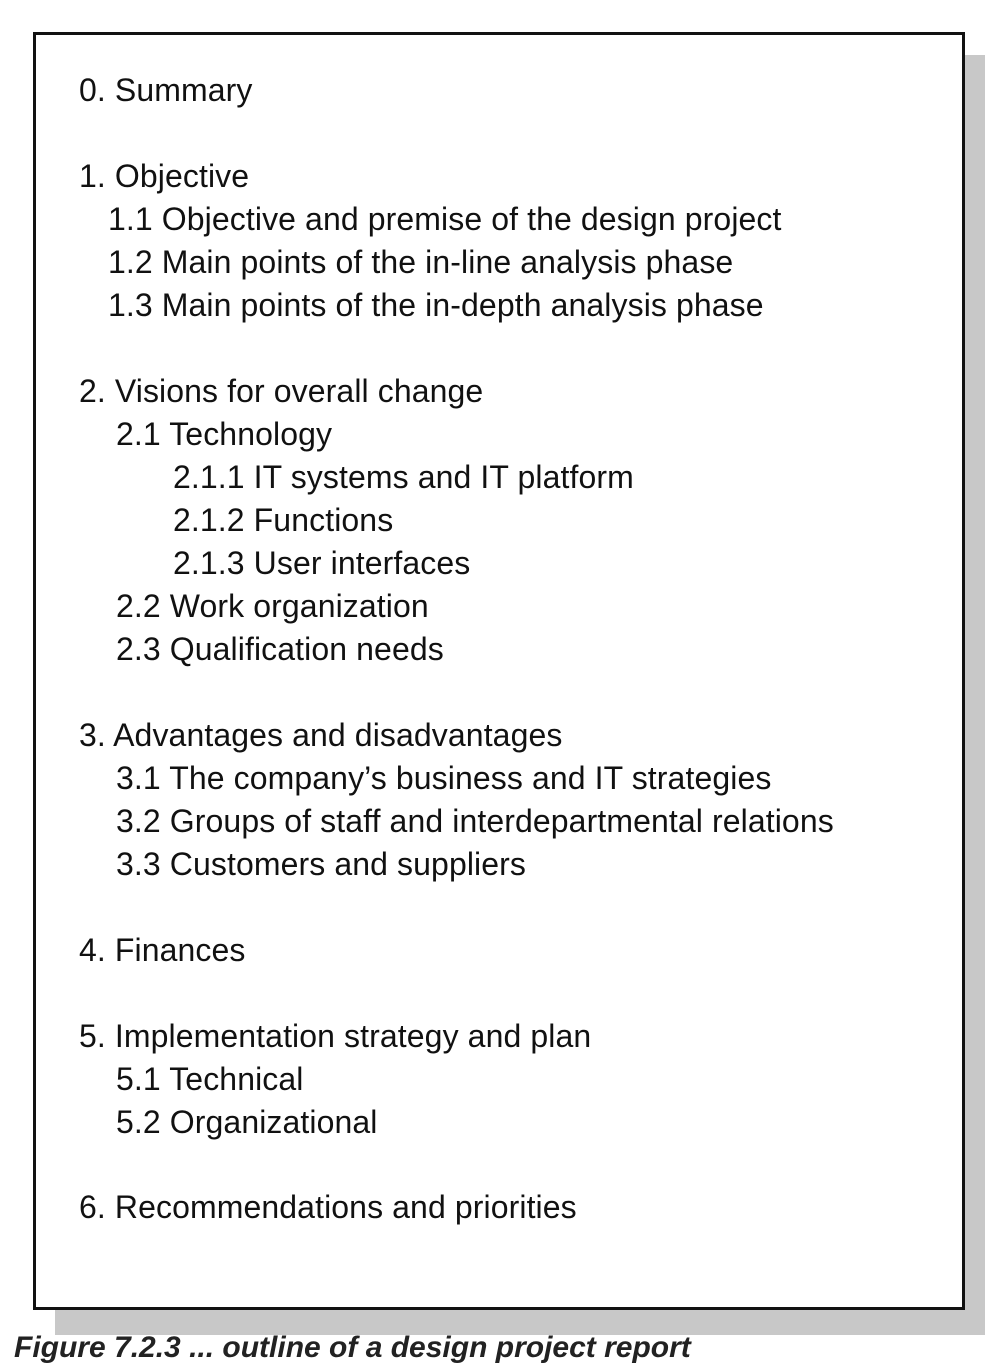 Image resolution: width=1006 pixels, height=1365 pixels. Describe the element at coordinates (328, 1207) in the screenshot. I see `outline-item: 6. Recommendations and priorities` at that location.